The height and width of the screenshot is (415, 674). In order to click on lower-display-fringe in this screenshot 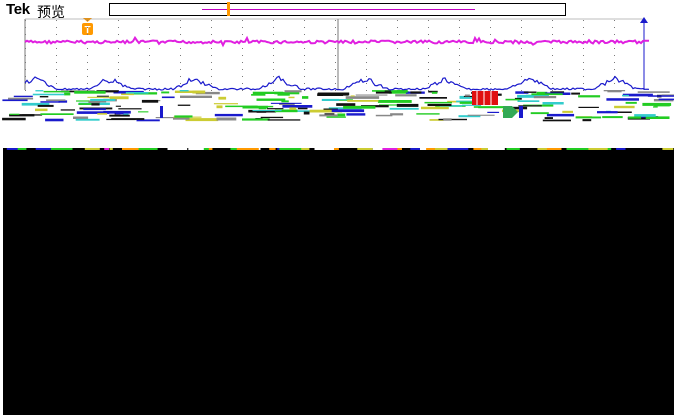, I will do `click(340, 149)`.